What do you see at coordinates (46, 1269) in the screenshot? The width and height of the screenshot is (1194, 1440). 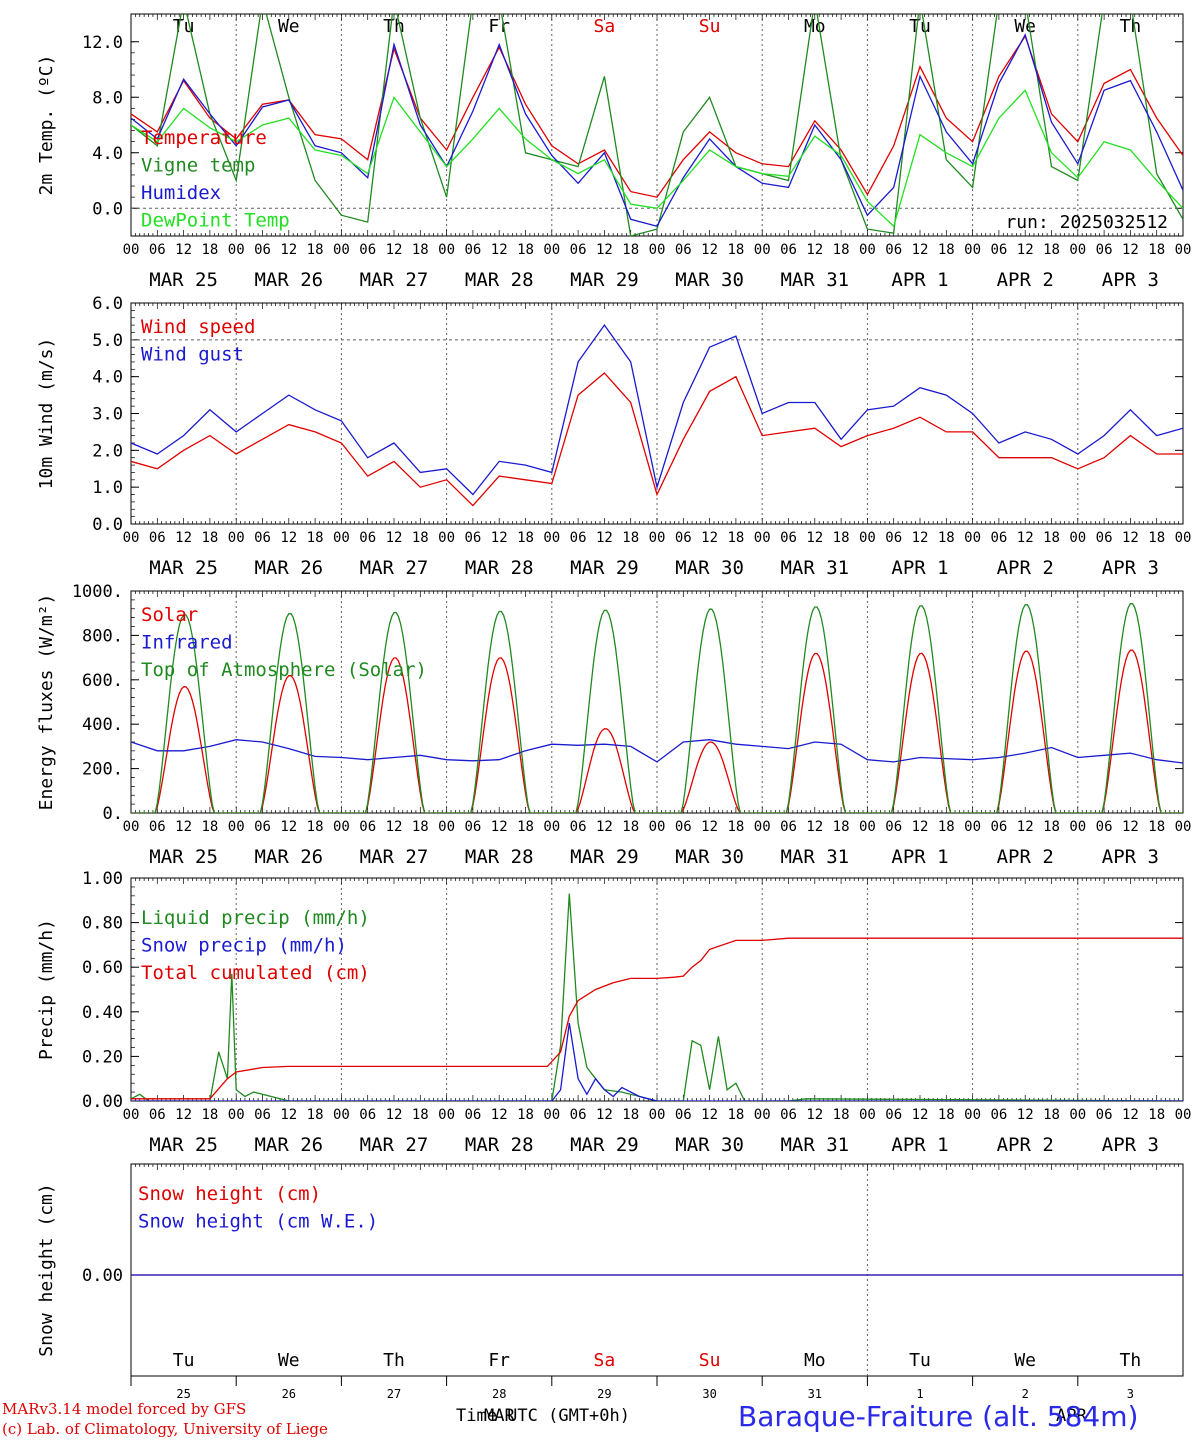 I see `y-axis-label: Snow height (cm)` at bounding box center [46, 1269].